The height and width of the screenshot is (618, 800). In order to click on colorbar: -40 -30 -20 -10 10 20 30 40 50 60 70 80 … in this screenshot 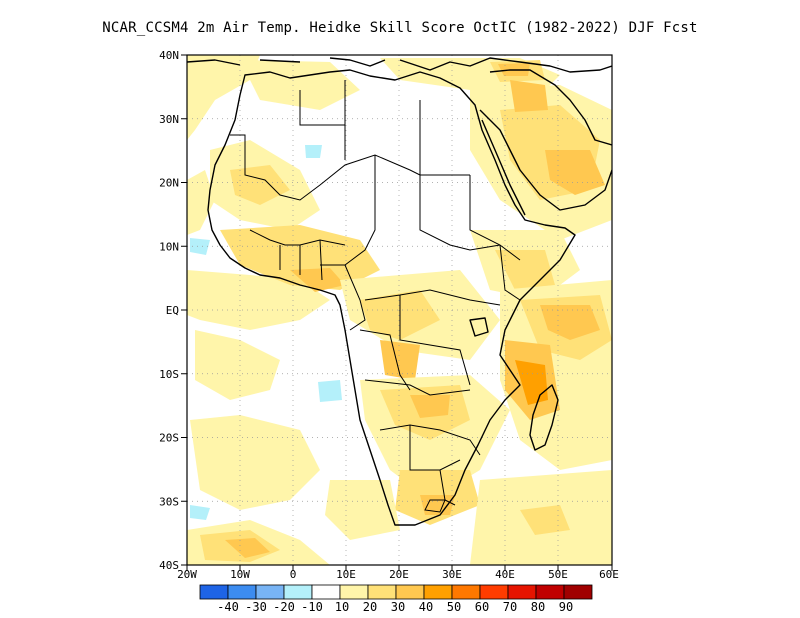, I will do `click(396, 599)`.